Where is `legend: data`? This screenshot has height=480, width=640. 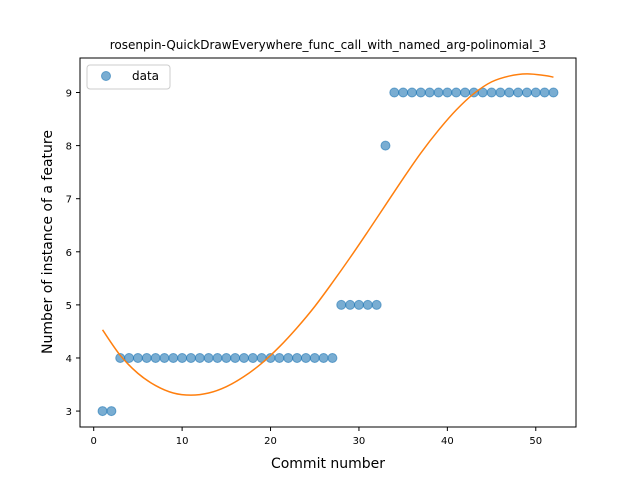 legend: data is located at coordinates (128, 77).